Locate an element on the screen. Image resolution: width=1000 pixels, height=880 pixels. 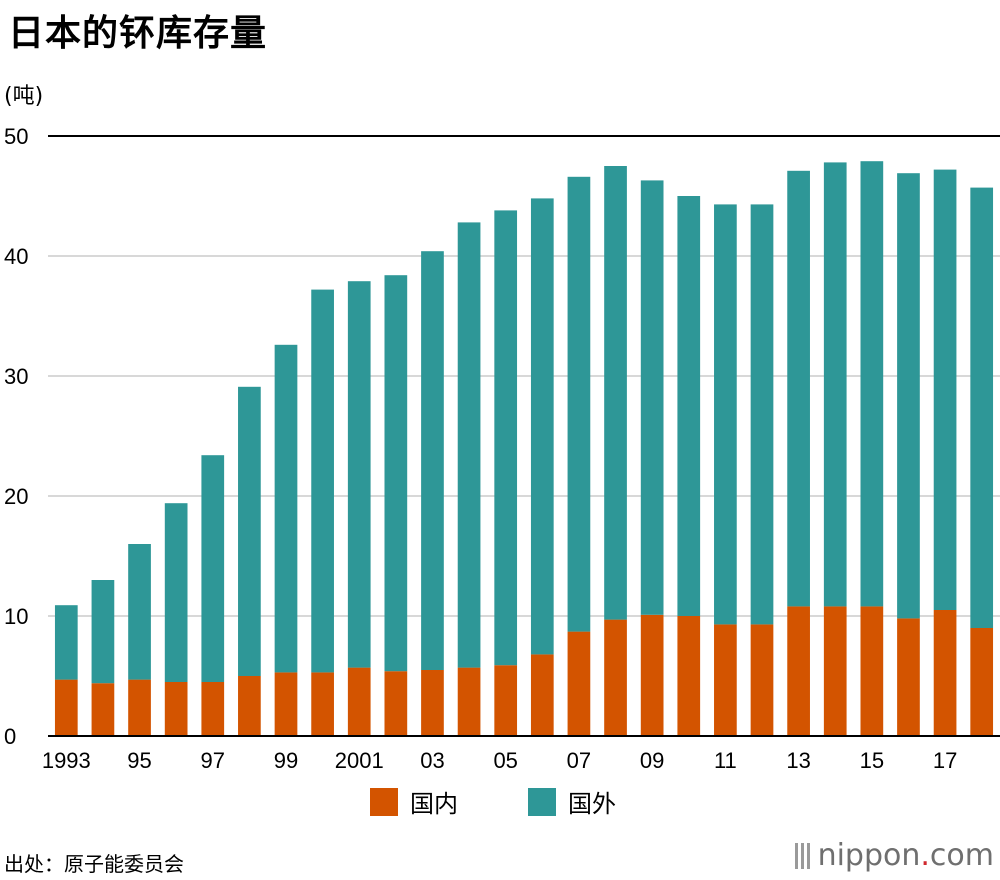
legend: 国内 国外 is located at coordinates (493, 801).